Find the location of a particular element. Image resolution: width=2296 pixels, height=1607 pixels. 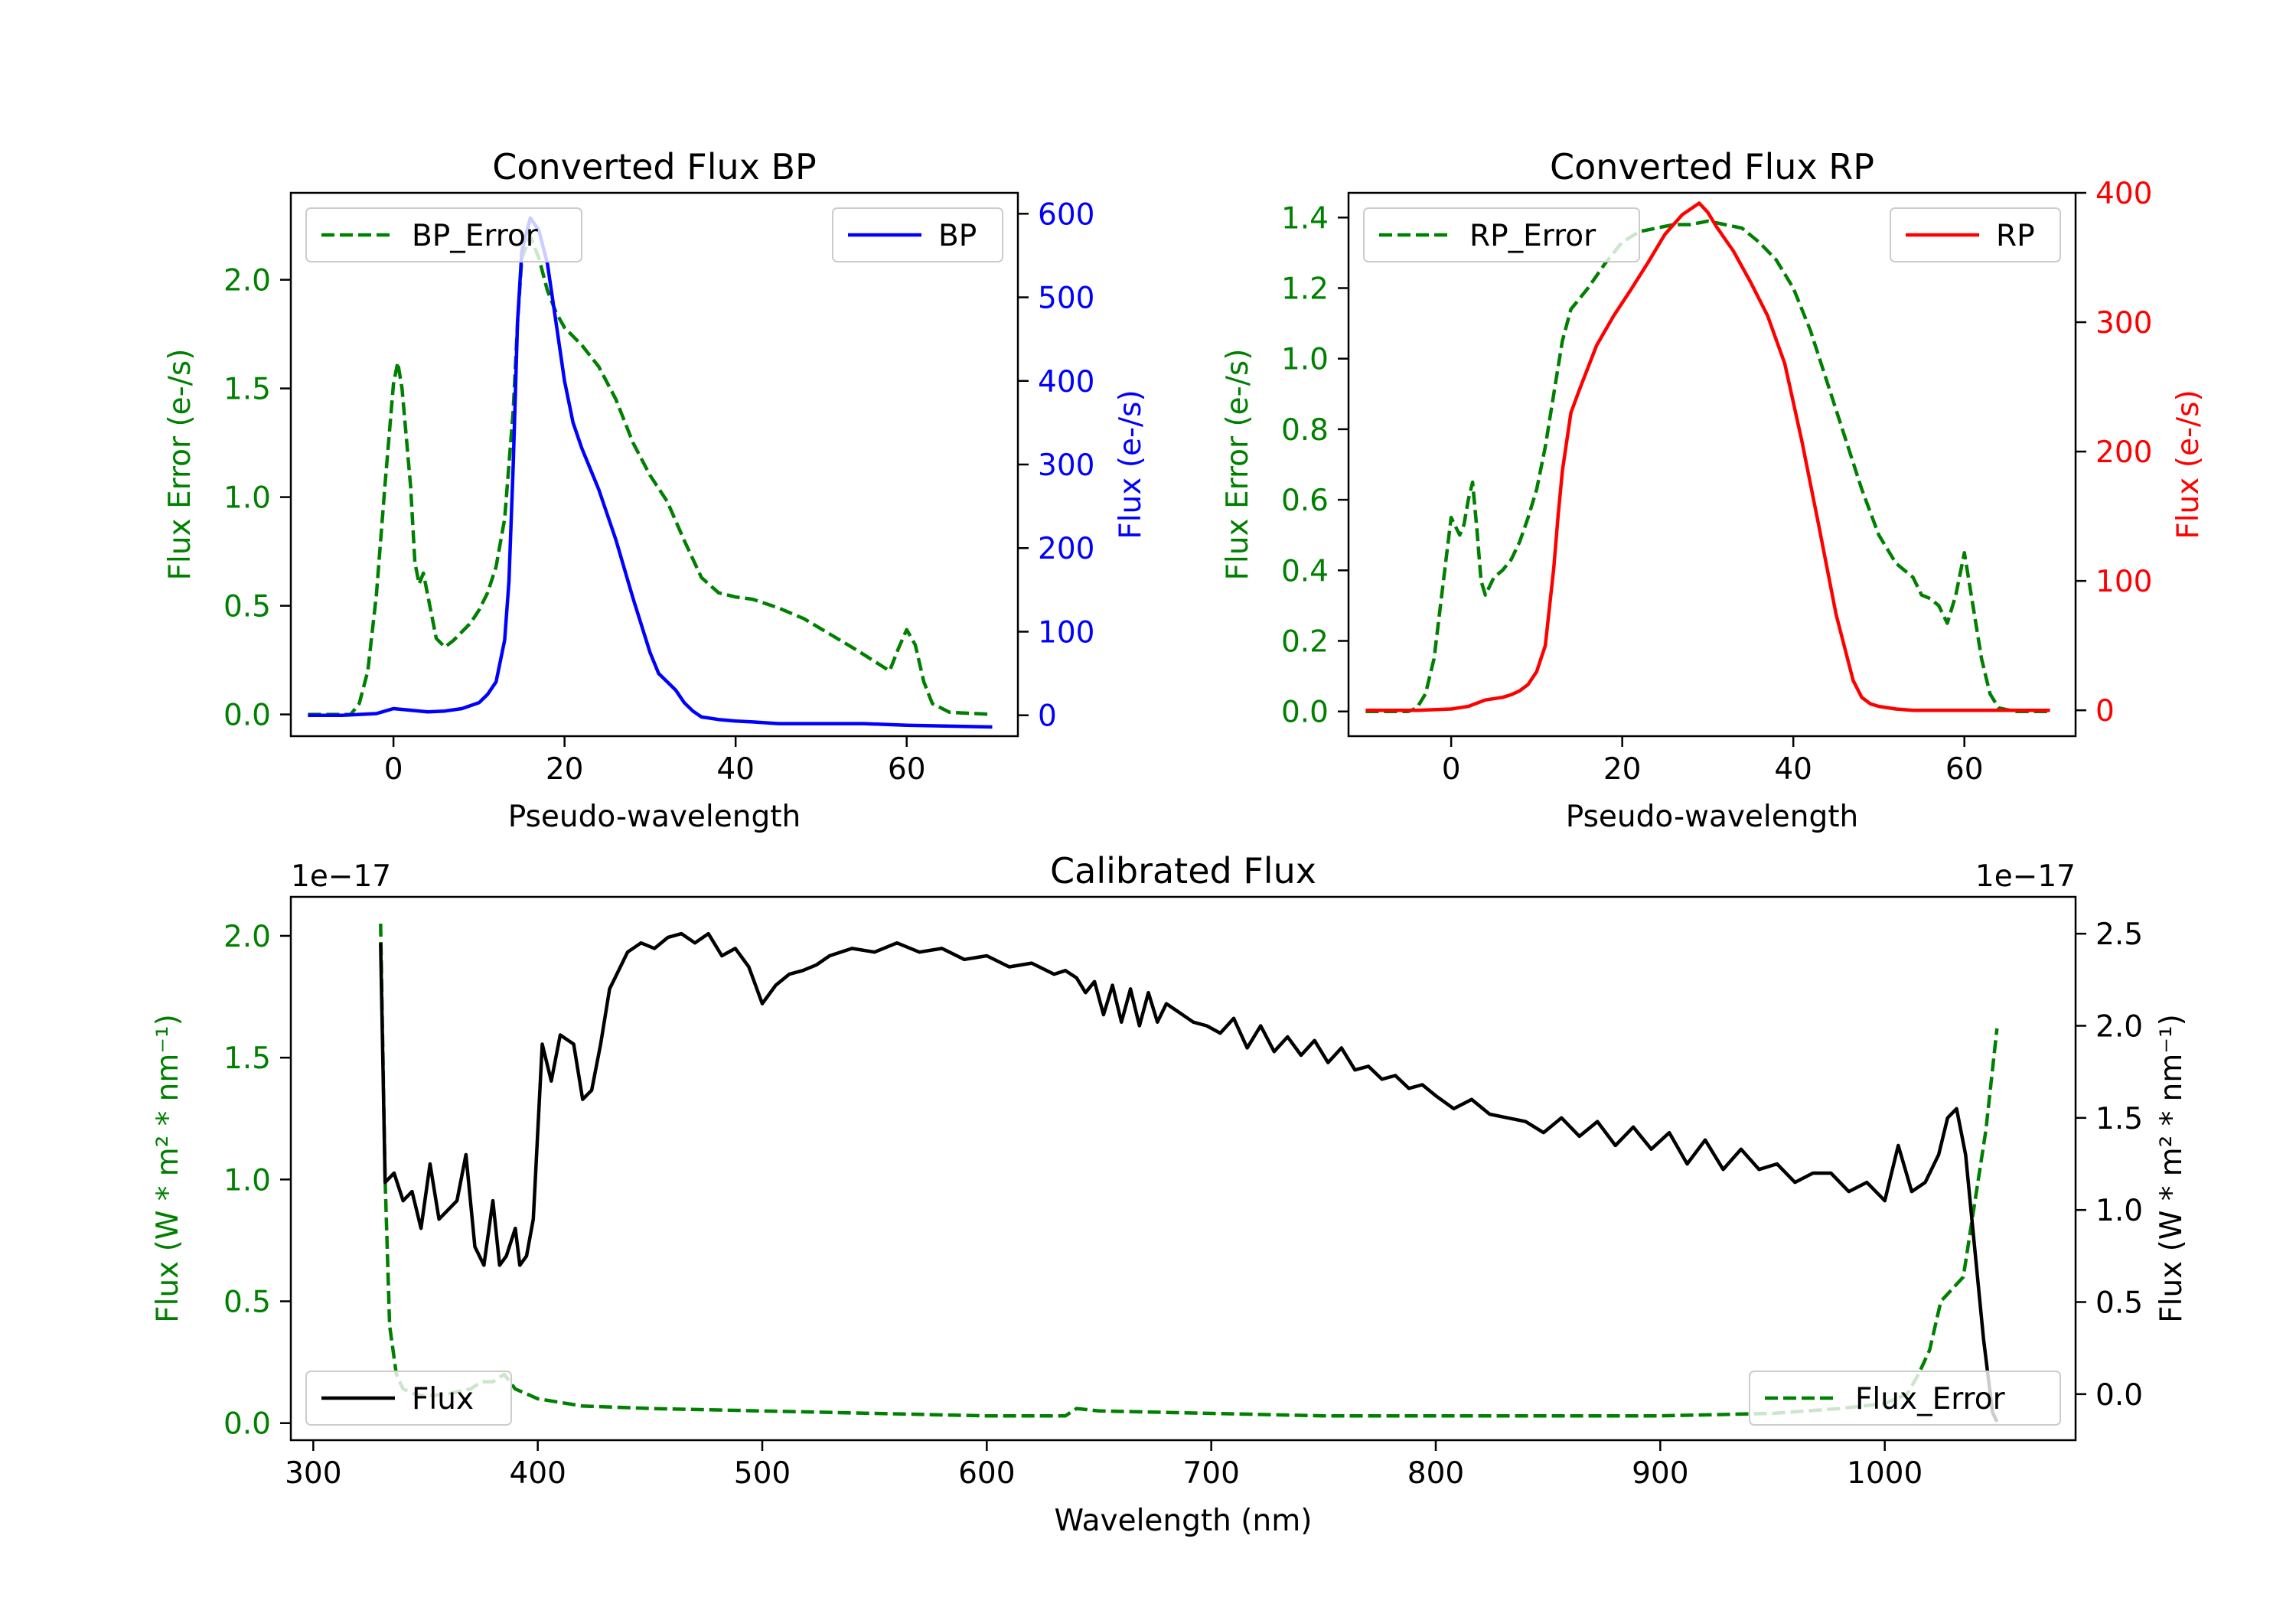

x-tick-label: 800 is located at coordinates (1435, 1473).